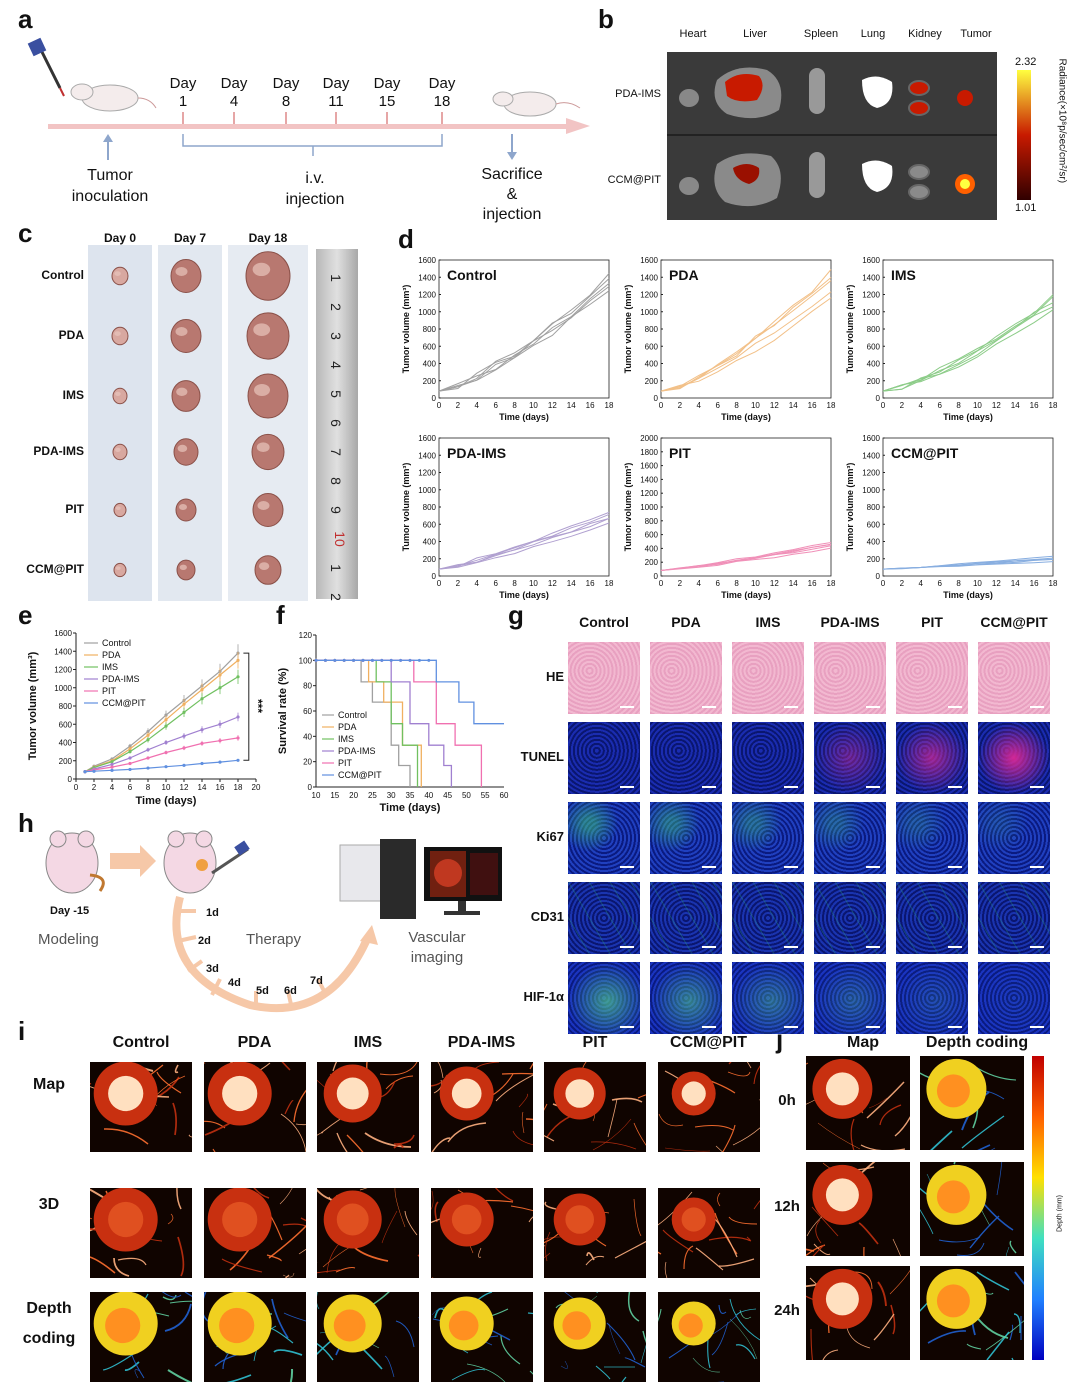 The image size is (1080, 1382). What do you see at coordinates (186, 452) in the screenshot?
I see `tumor-specimen` at bounding box center [186, 452].